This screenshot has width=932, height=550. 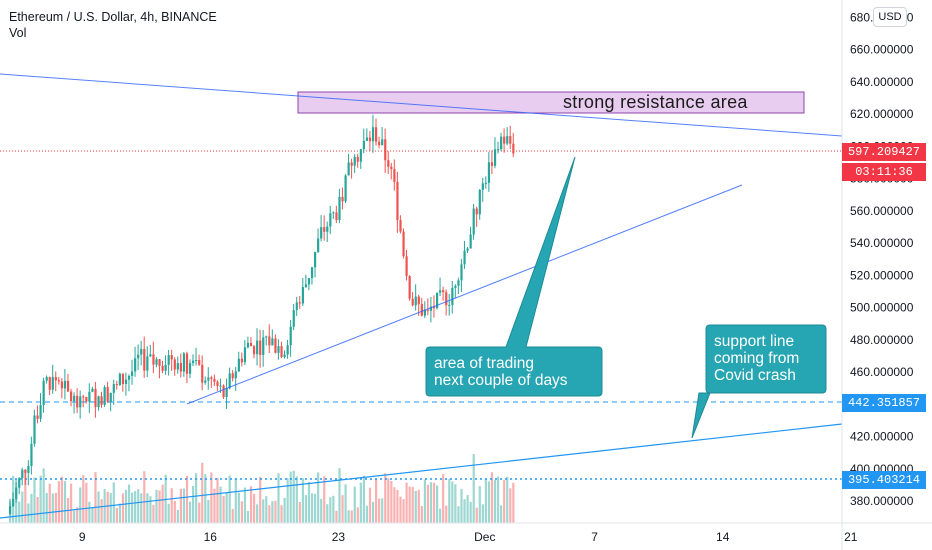 I want to click on level-label-upper: 442.351857, so click(x=884, y=403).